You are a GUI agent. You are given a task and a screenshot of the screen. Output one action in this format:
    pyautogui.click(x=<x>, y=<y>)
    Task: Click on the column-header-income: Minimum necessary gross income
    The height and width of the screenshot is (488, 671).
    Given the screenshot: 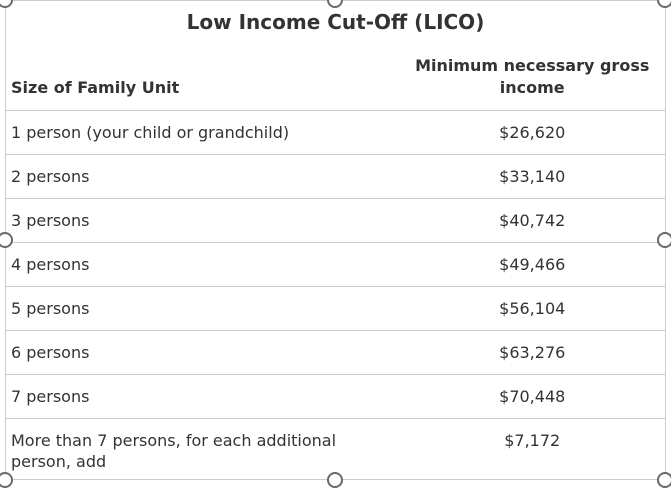 What is the action you would take?
    pyautogui.click(x=532, y=76)
    